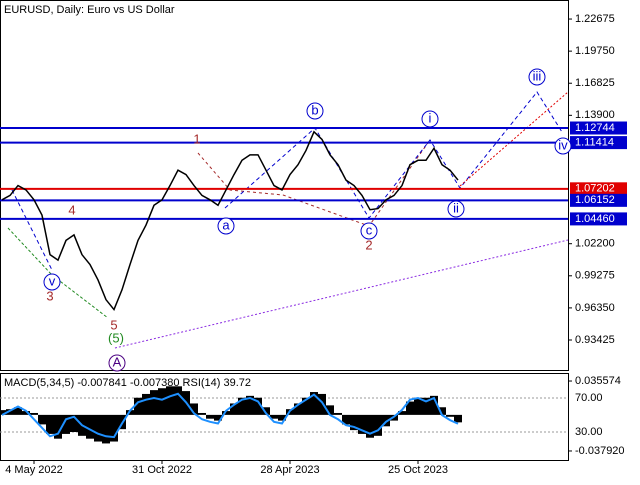  Describe the element at coordinates (418, 470) in the screenshot. I see `x-tick-label: 25 Oct 2023` at that location.